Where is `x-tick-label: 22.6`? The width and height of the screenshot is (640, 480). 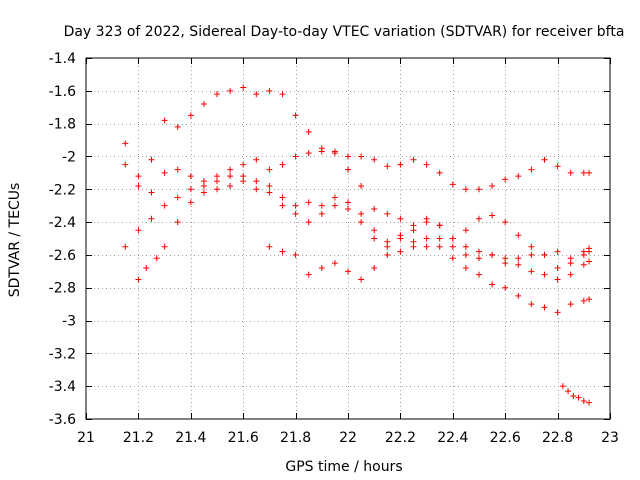
x-tick-label: 22.6 is located at coordinates (505, 438).